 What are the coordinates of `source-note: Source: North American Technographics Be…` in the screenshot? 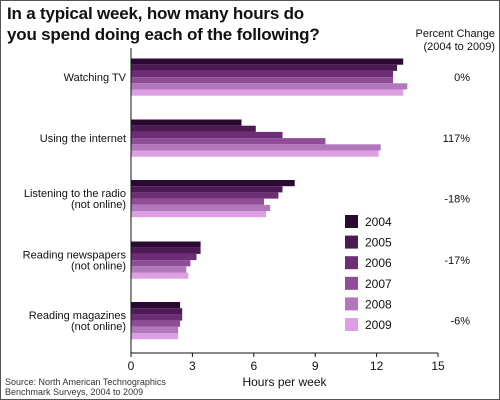 It's located at (85, 387).